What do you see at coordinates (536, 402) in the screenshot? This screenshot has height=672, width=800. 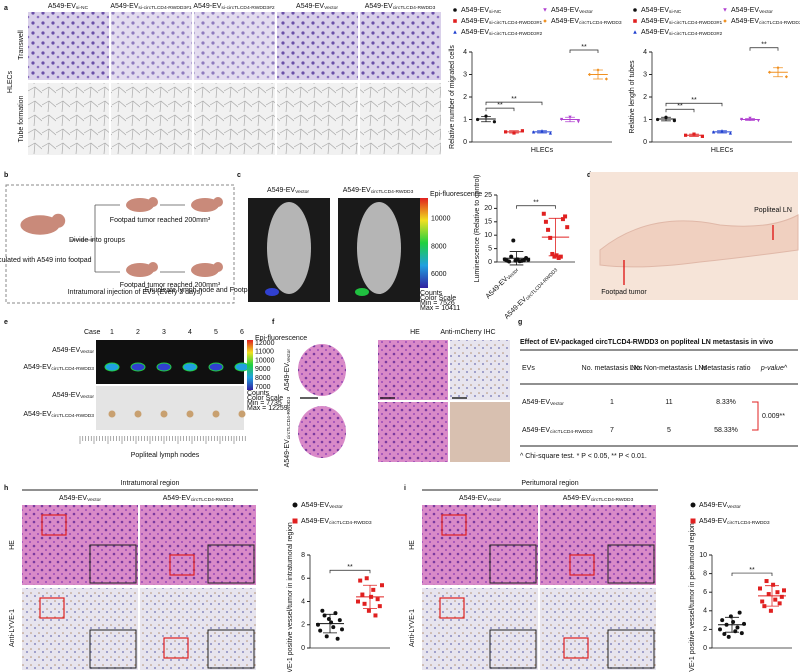 I see `table-cell-main: A549-EV` at bounding box center [536, 402].